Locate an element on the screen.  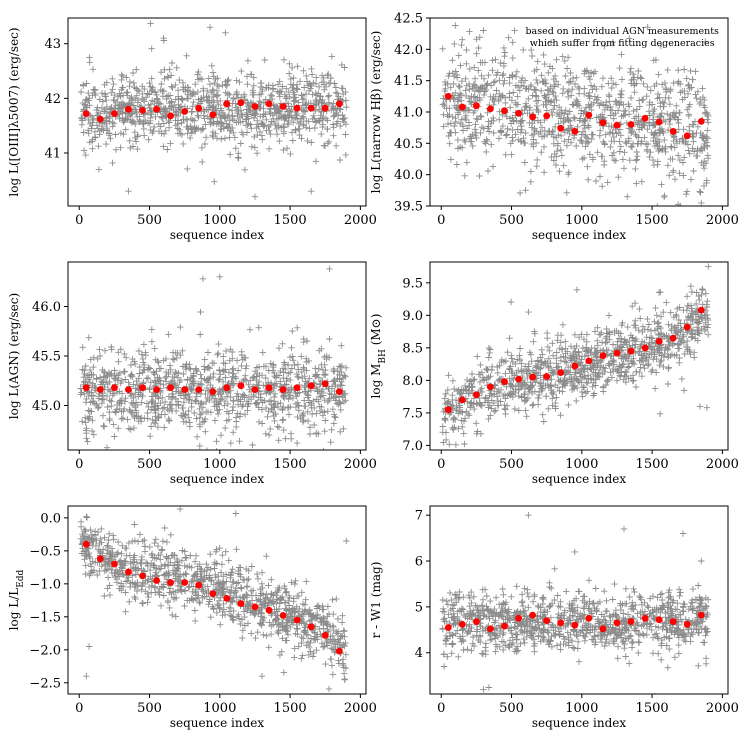
color-xtick-label: 500 is located at coordinates (511, 708).